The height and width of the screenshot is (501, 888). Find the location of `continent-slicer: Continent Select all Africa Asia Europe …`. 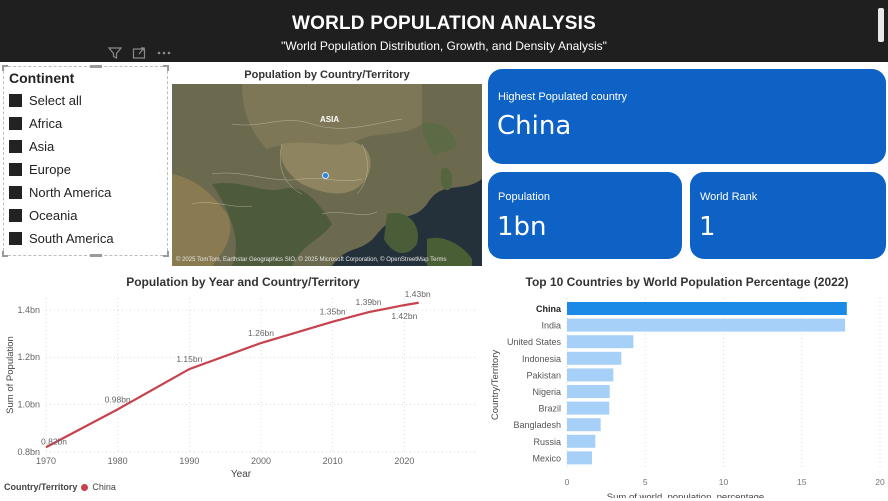

continent-slicer: Continent Select all Africa Asia Europe … is located at coordinates (85, 161).